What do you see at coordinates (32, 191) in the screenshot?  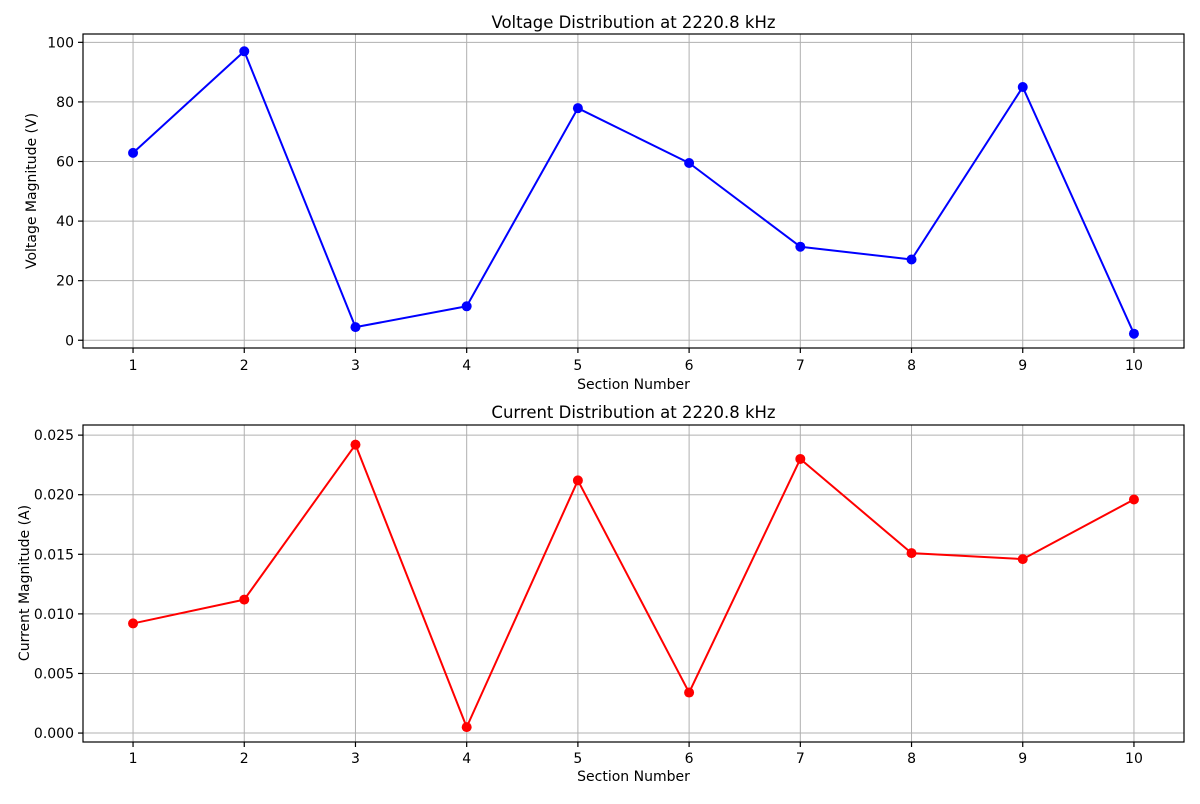 I see `voltage-yaxis-label: Voltage Magnitude (V)` at bounding box center [32, 191].